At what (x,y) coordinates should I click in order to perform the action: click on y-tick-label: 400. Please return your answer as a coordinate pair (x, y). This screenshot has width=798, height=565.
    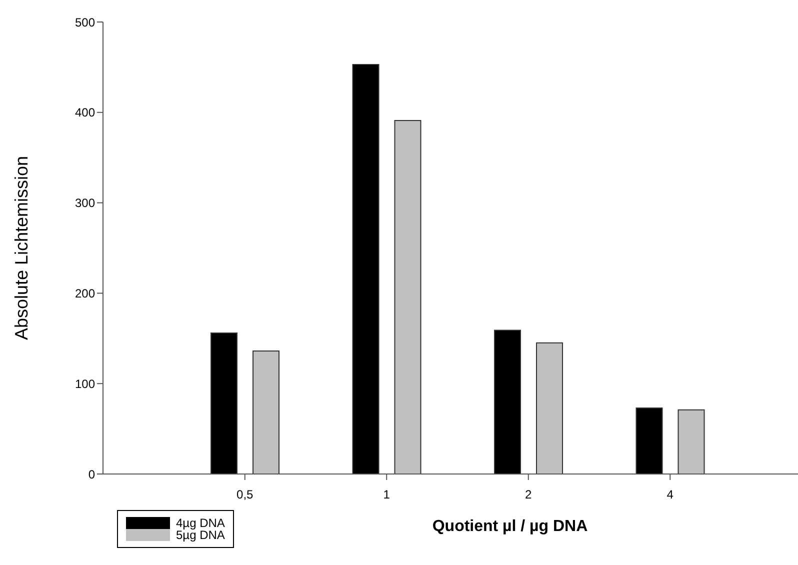
    Looking at the image, I should click on (85, 113).